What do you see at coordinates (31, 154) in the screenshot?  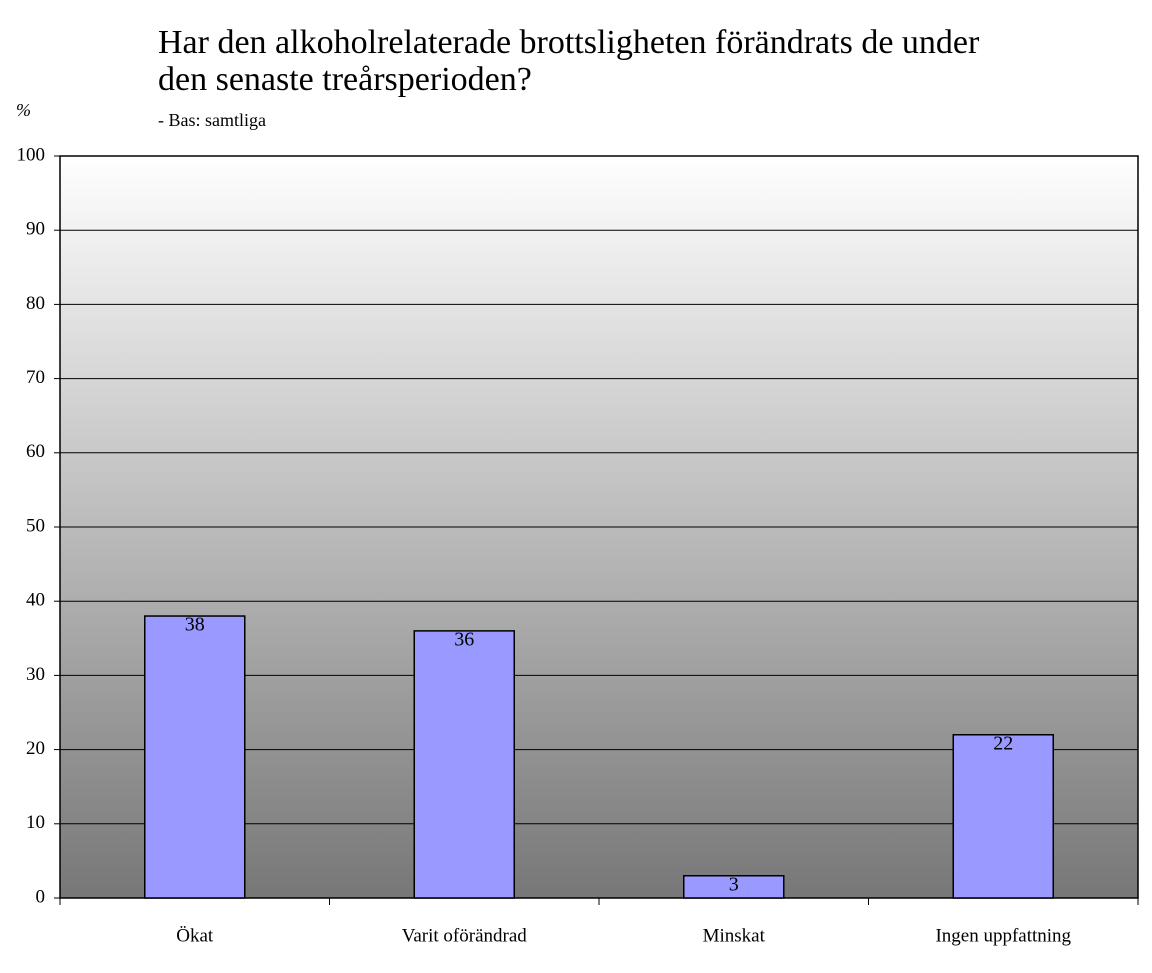 I see `y-tick-label: 100` at bounding box center [31, 154].